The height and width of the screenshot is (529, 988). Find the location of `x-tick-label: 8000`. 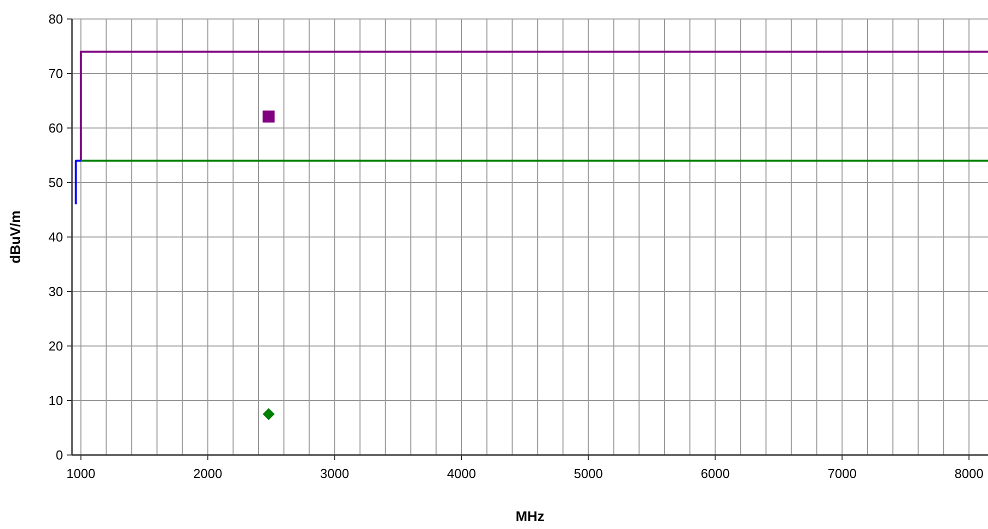

x-tick-label: 8000 is located at coordinates (969, 473).